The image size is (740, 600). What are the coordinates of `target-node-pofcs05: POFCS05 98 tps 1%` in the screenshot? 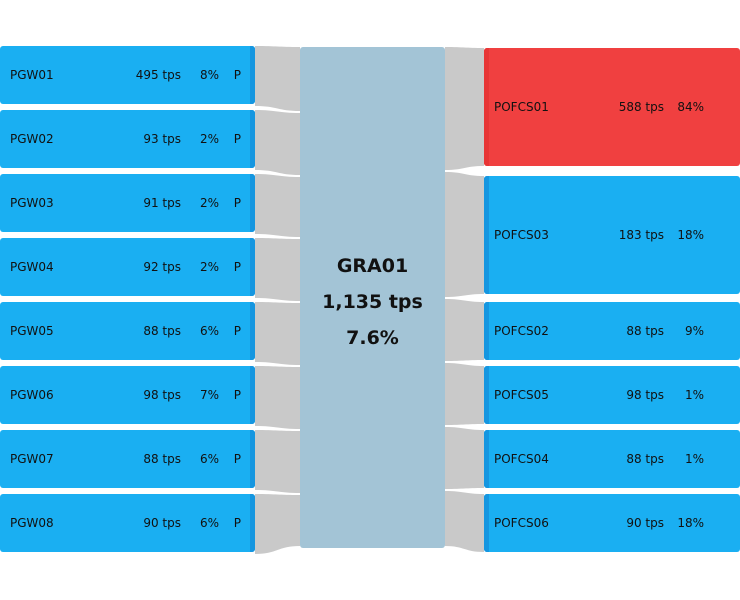 It's located at (612, 395).